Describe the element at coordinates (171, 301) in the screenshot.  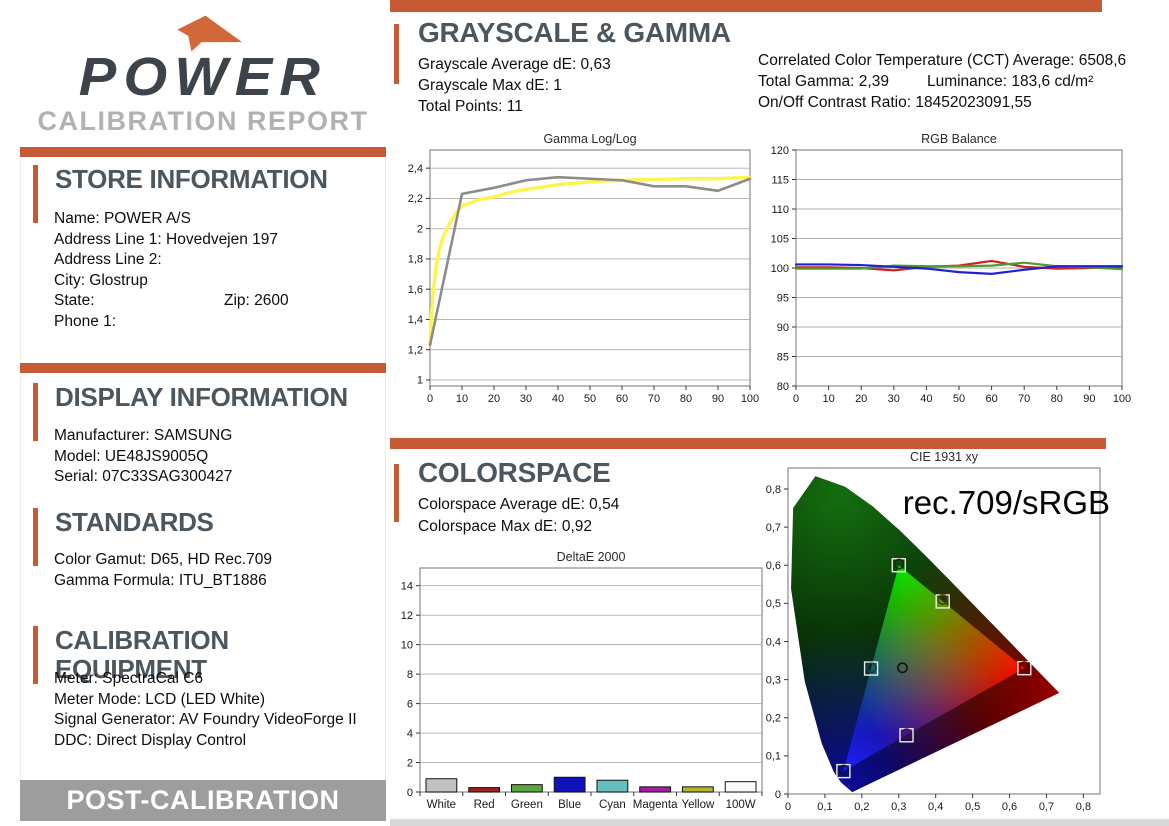
I see `store-state-zip-row: State: Zip: 2600` at that location.